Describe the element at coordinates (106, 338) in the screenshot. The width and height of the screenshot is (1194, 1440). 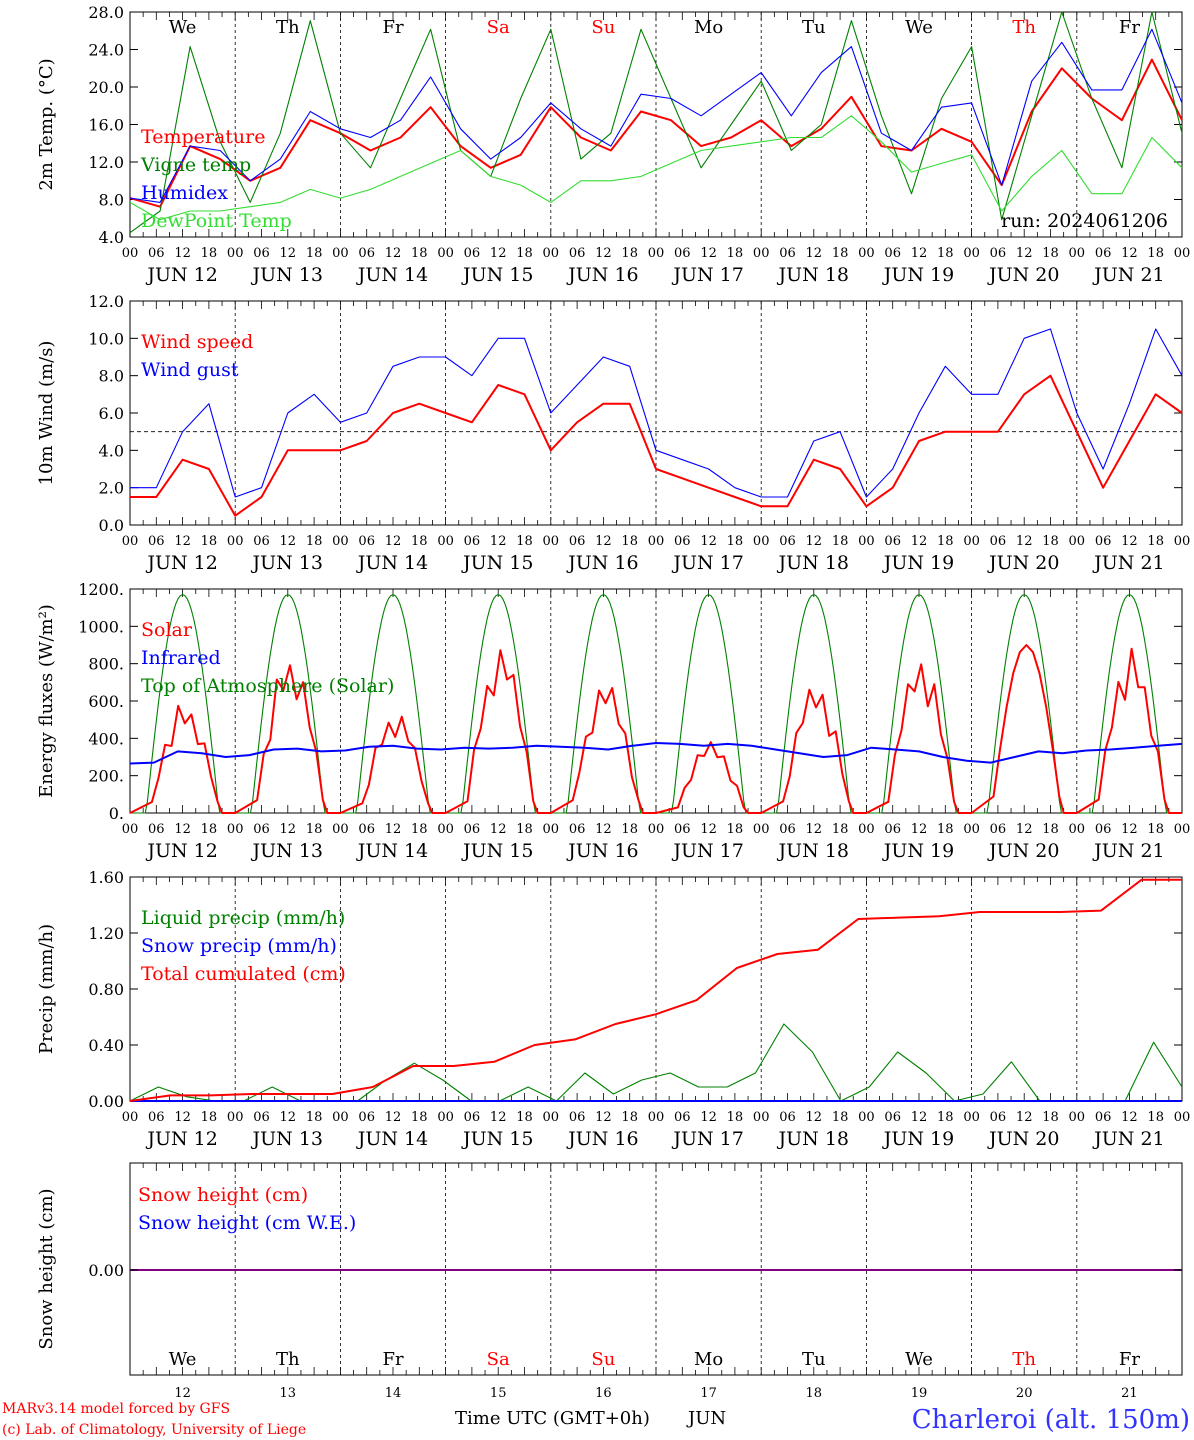
I see `y-tick-label: 10.0` at that location.